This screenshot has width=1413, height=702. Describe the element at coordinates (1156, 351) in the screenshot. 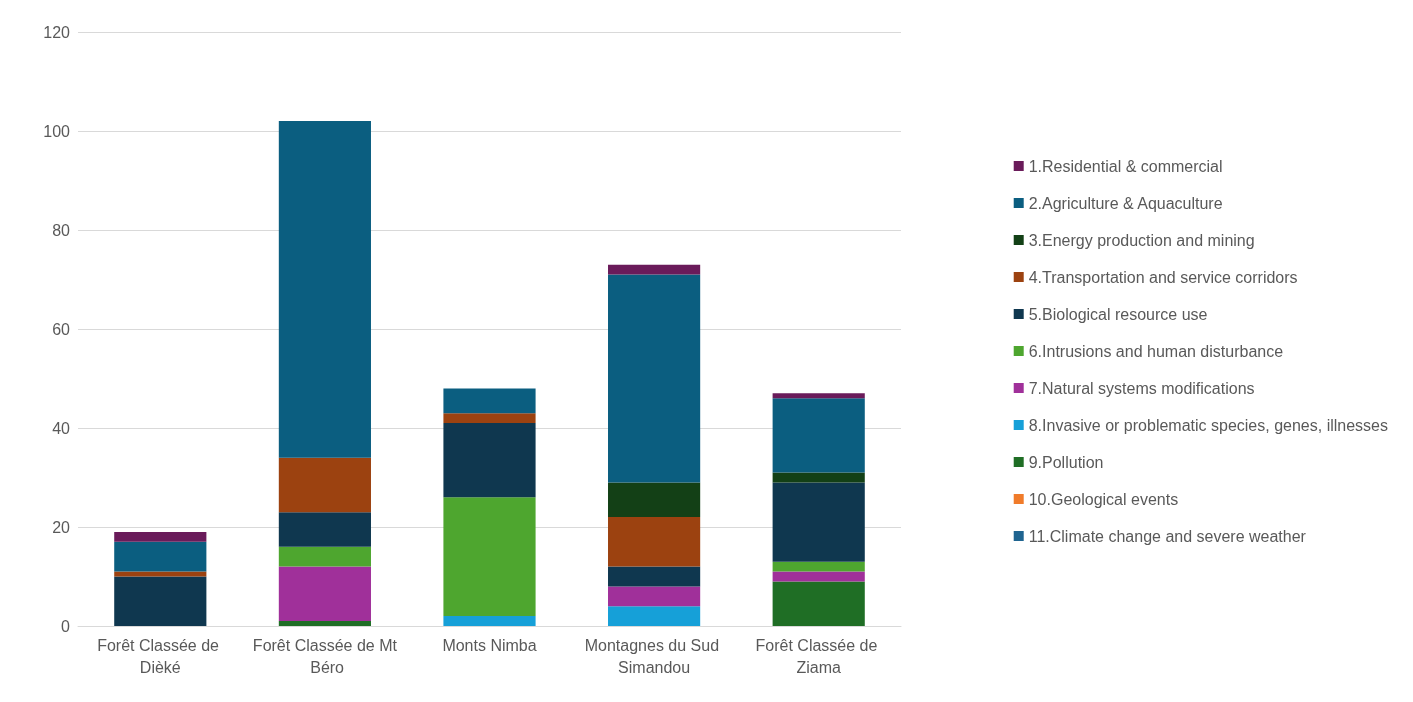

I see `legend-label: 6.Intrusions and human disturbance` at that location.